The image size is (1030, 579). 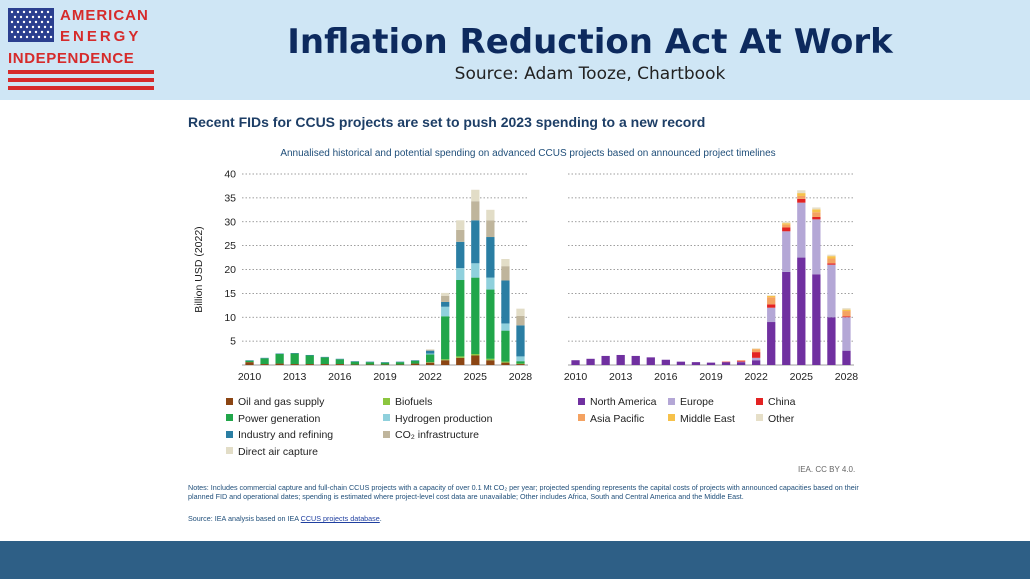 I want to click on legend-item: Industry and refining, so click(x=279, y=435).